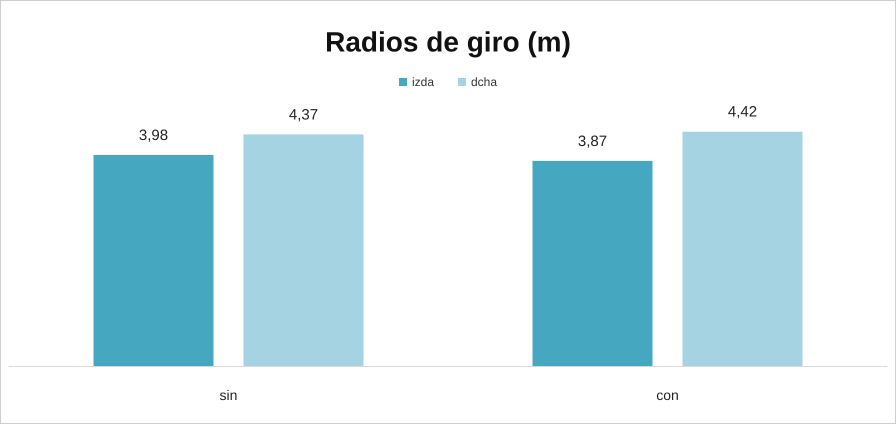 The image size is (896, 424). Describe the element at coordinates (303, 115) in the screenshot. I see `data-label: 4,37` at that location.